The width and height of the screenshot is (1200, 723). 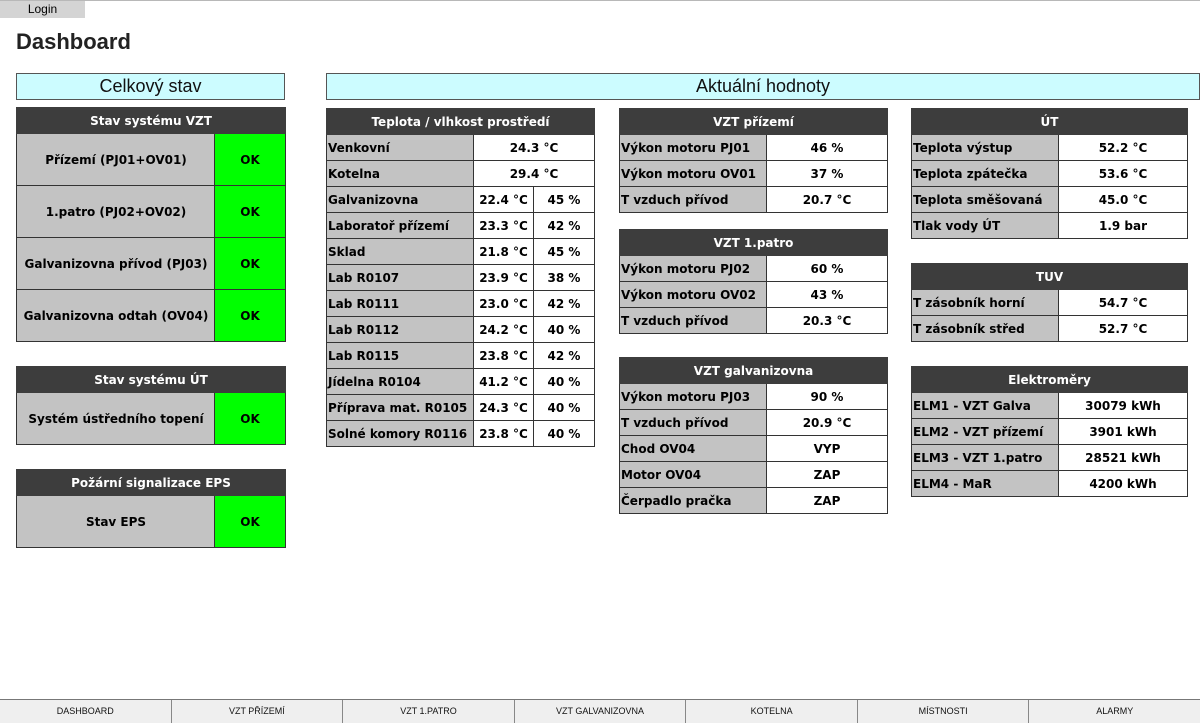 What do you see at coordinates (754, 294) in the screenshot?
I see `value-row: Výkon motoru OV02 43 %` at bounding box center [754, 294].